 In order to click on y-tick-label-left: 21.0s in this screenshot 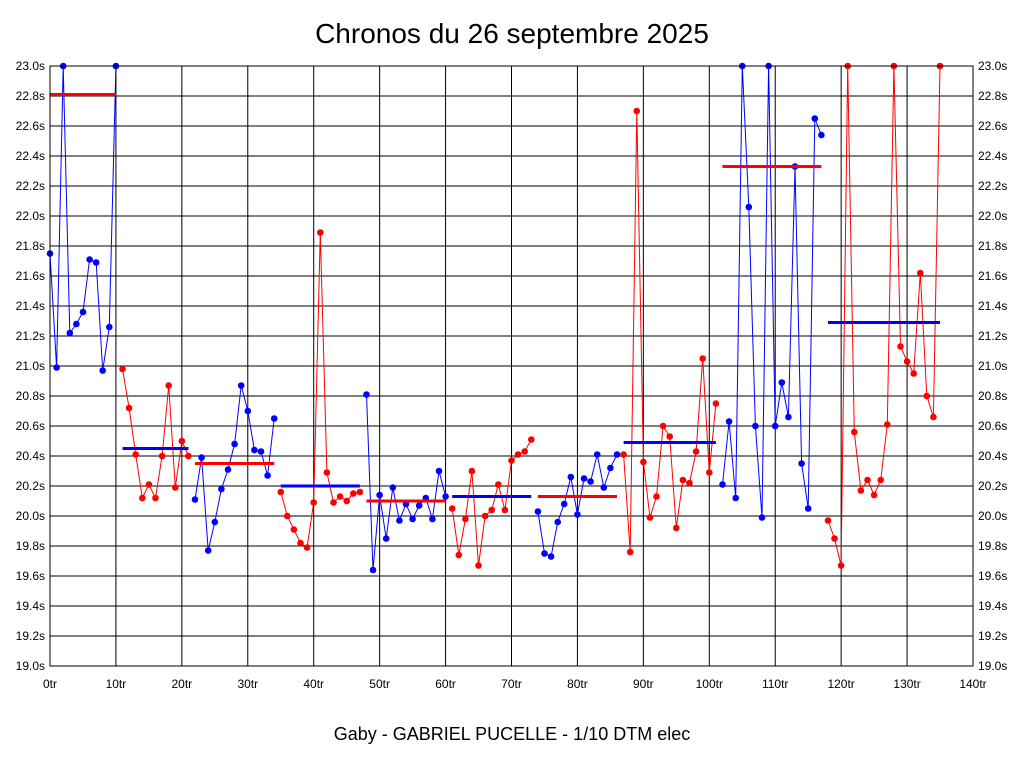, I will do `click(30, 366)`.